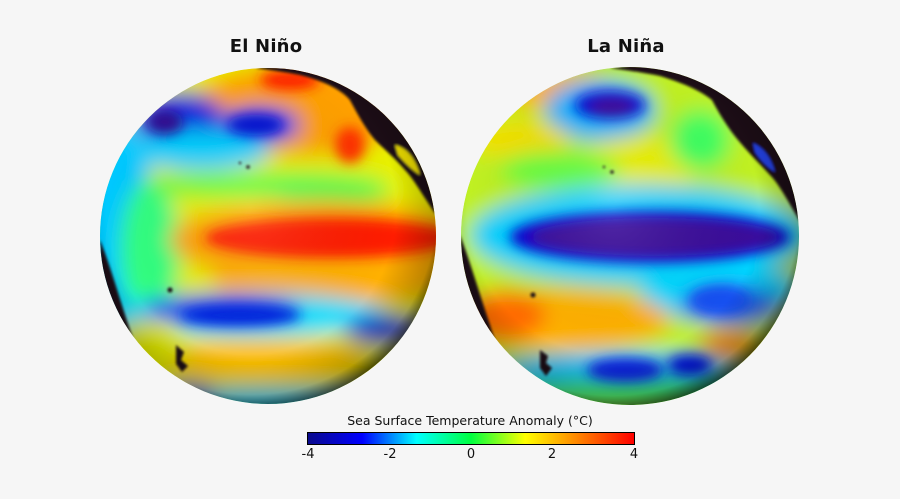  What do you see at coordinates (266, 46) in the screenshot?
I see `el-nino-title: El Niño` at bounding box center [266, 46].